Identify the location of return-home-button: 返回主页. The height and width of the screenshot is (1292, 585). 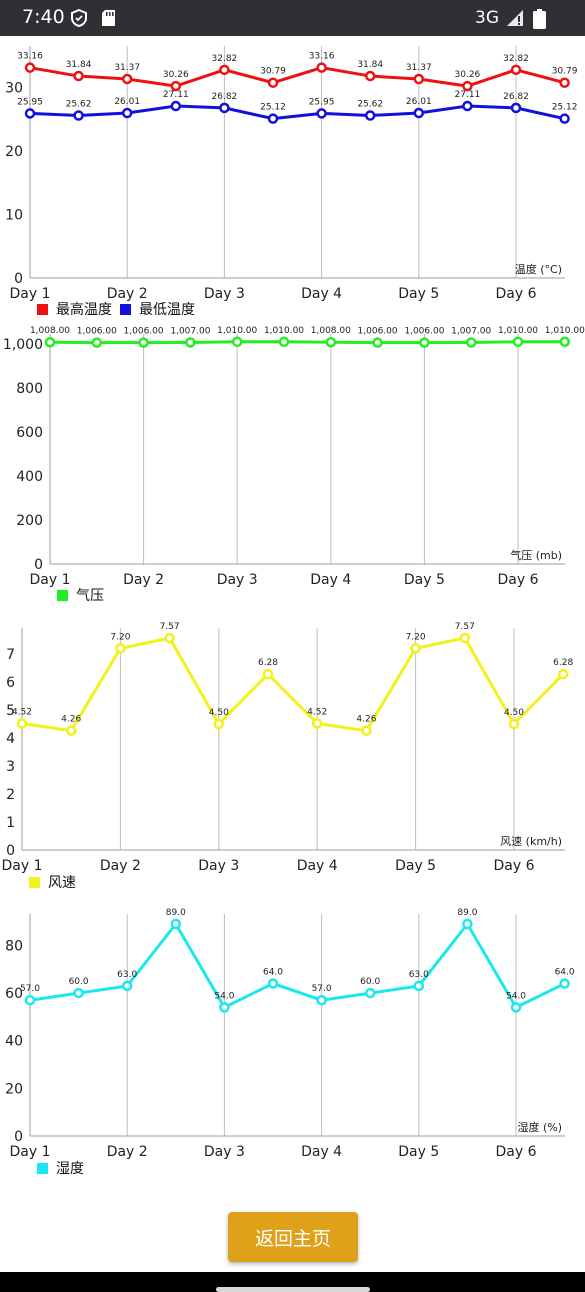
(293, 1237).